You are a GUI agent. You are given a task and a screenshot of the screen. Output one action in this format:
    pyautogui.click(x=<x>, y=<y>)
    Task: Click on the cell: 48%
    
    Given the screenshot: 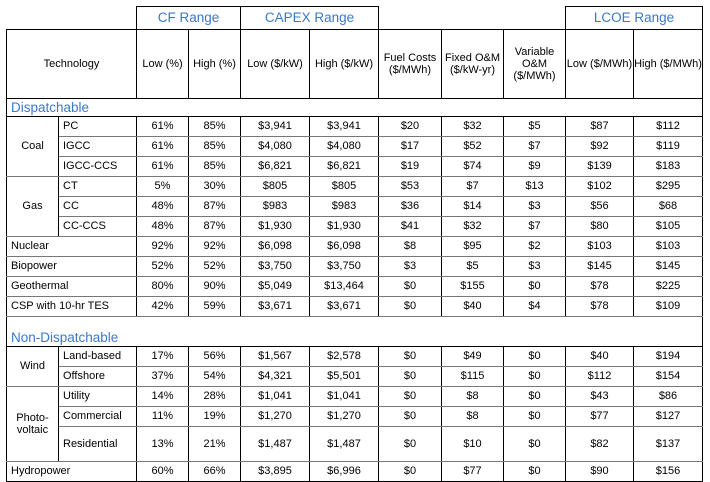 What is the action you would take?
    pyautogui.click(x=162, y=206)
    